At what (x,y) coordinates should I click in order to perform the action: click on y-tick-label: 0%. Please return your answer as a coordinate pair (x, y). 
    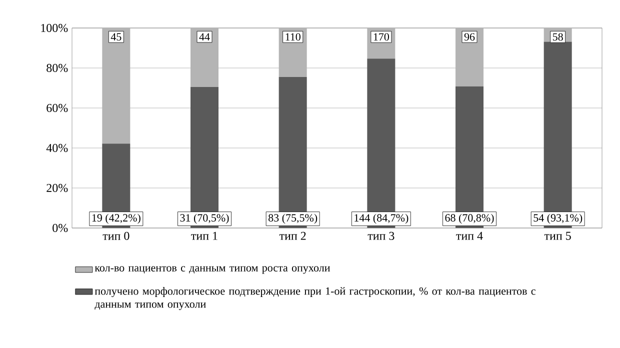
    Looking at the image, I should click on (60, 228).